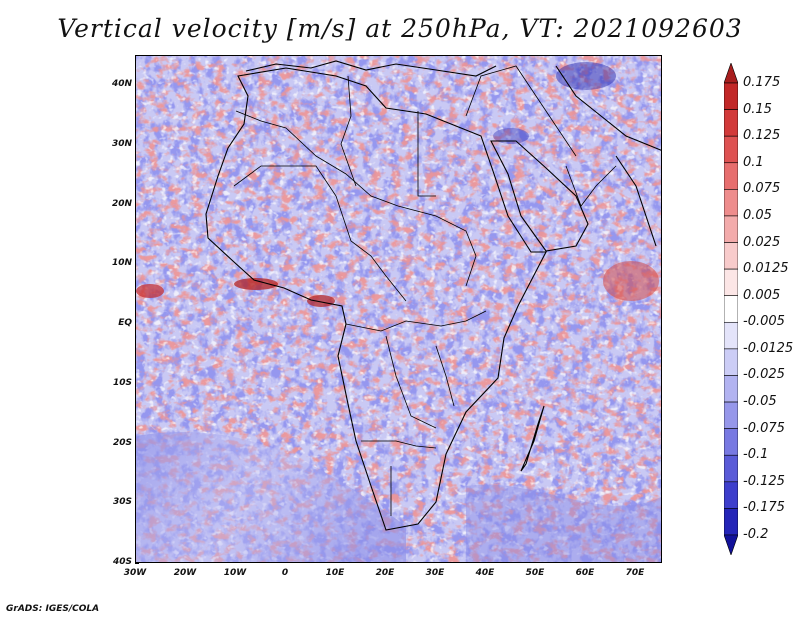  What do you see at coordinates (636, 201) in the screenshot?
I see `india-coastline` at bounding box center [636, 201].